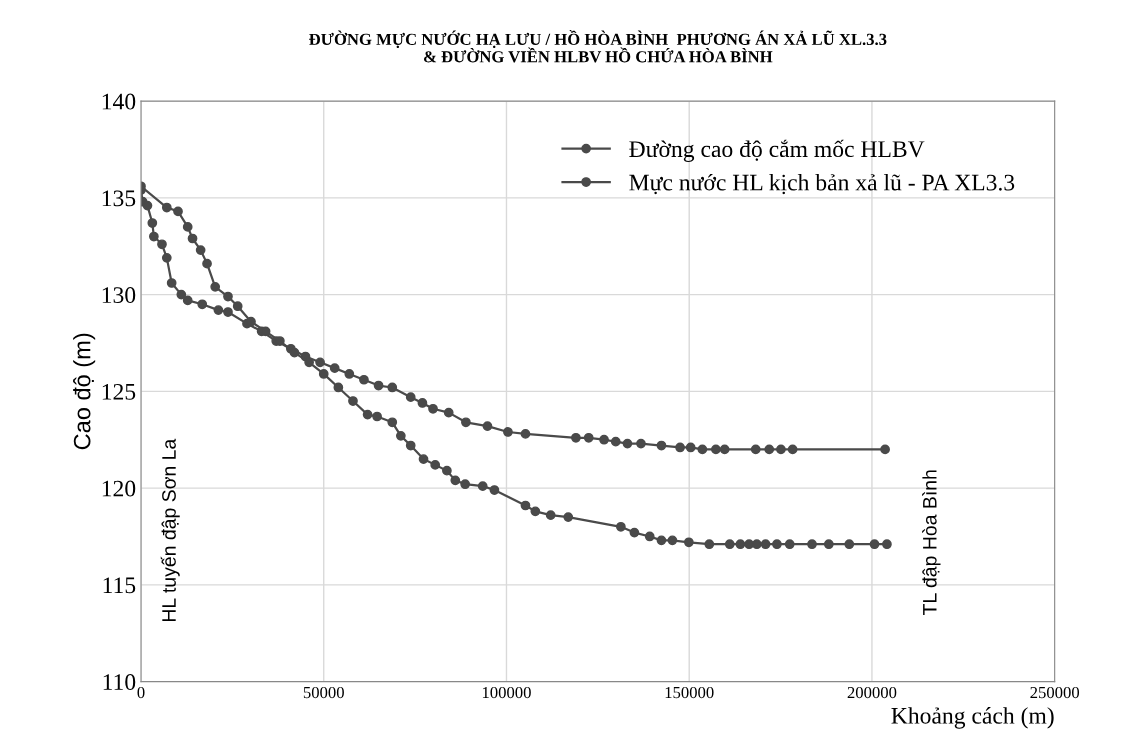 This screenshot has width=1128, height=749. I want to click on annotation: HL tuyến đập Sơn La, so click(170, 530).